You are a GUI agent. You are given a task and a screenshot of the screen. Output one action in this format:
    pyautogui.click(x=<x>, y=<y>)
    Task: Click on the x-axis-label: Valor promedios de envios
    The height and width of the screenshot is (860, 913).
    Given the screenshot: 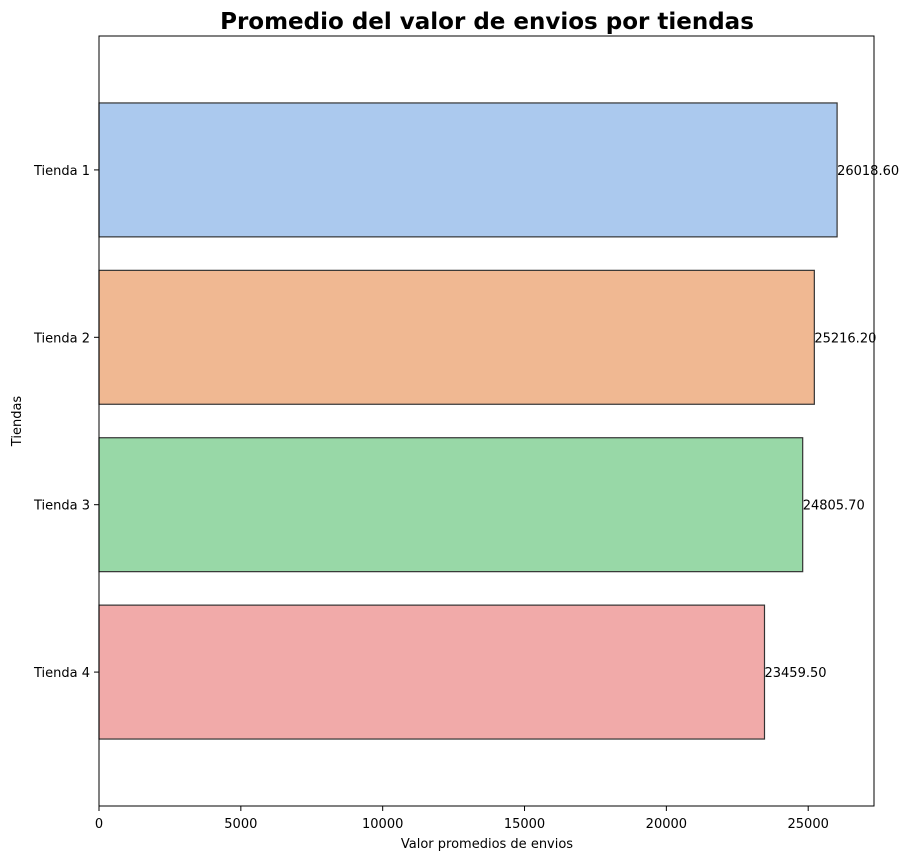 What is the action you would take?
    pyautogui.click(x=487, y=844)
    